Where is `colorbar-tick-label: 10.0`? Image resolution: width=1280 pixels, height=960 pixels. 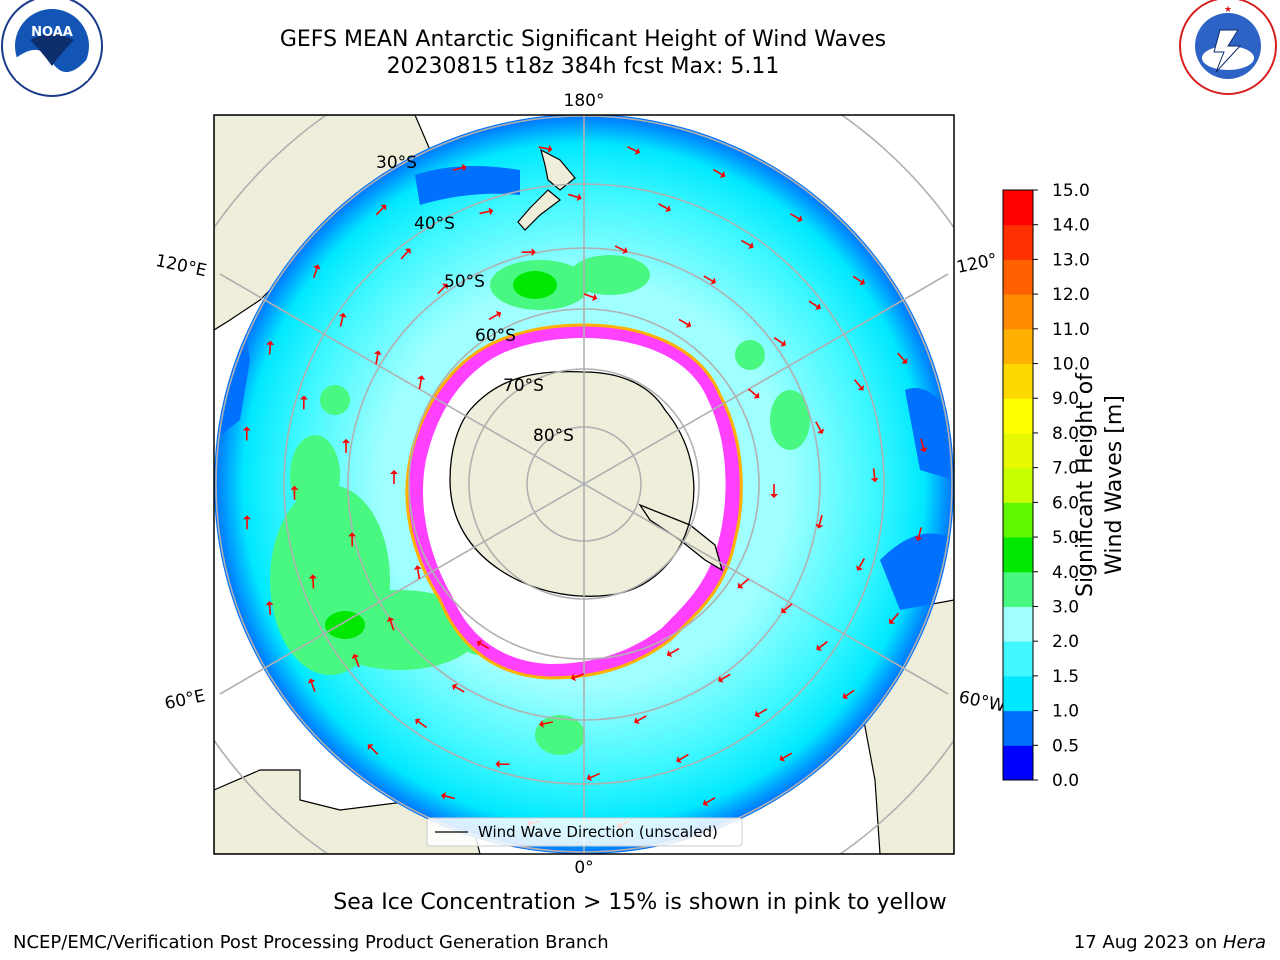 colorbar-tick-label: 10.0 is located at coordinates (1071, 365).